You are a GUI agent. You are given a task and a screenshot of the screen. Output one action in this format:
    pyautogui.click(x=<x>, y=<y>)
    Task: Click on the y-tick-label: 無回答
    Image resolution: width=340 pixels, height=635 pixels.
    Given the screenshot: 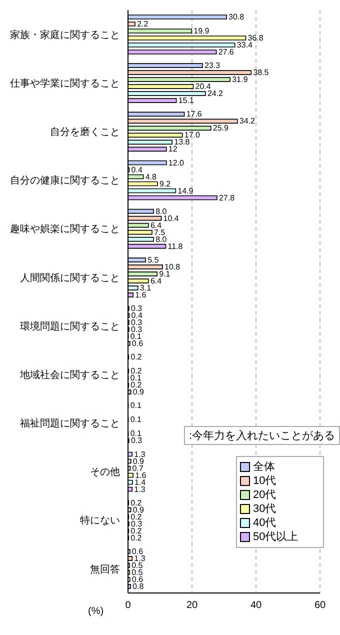 What is the action you would take?
    pyautogui.click(x=105, y=569)
    